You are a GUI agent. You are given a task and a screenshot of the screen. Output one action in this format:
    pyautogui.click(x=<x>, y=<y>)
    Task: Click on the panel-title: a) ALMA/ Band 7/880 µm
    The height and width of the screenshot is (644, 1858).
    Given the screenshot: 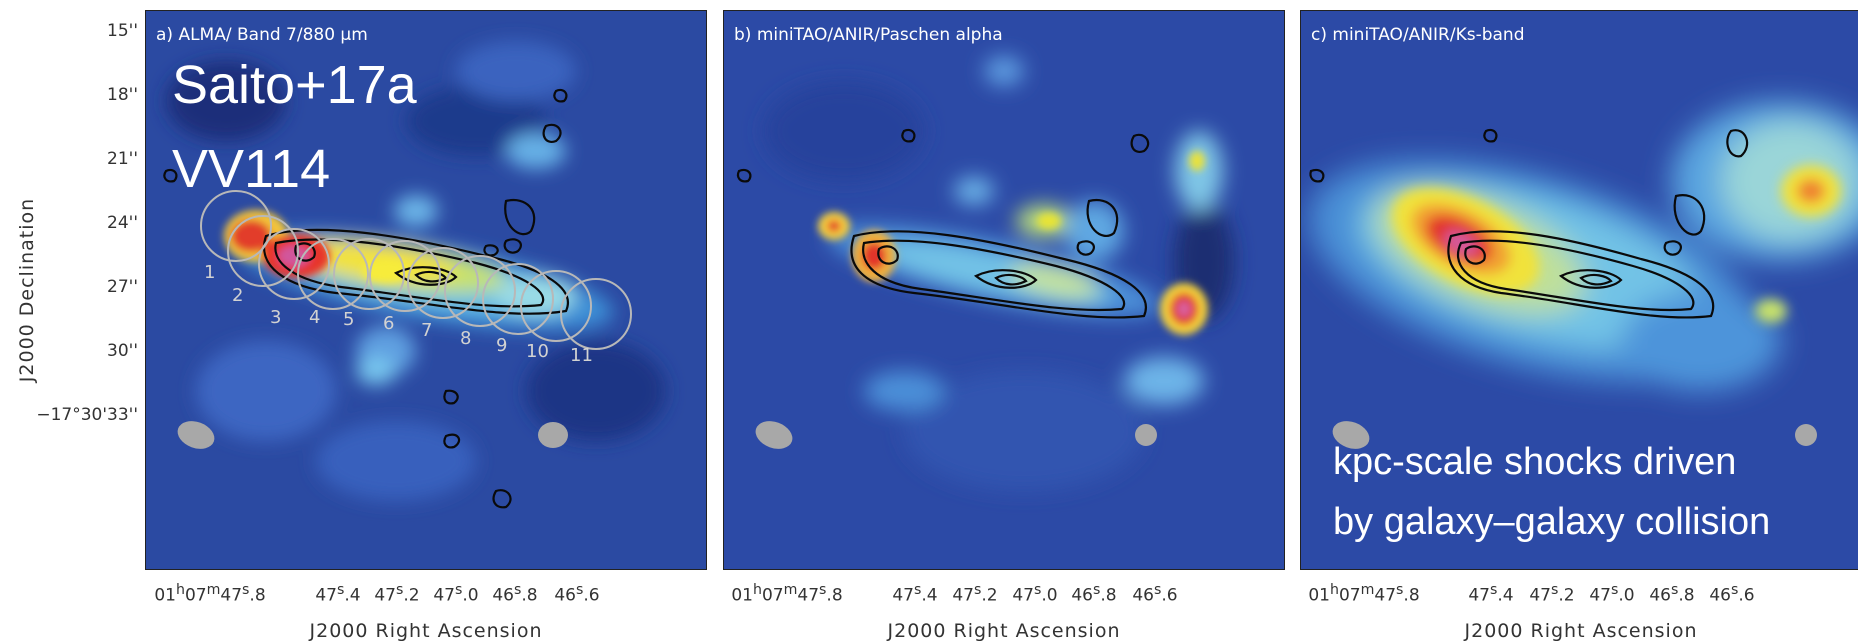 What is the action you would take?
    pyautogui.click(x=262, y=35)
    